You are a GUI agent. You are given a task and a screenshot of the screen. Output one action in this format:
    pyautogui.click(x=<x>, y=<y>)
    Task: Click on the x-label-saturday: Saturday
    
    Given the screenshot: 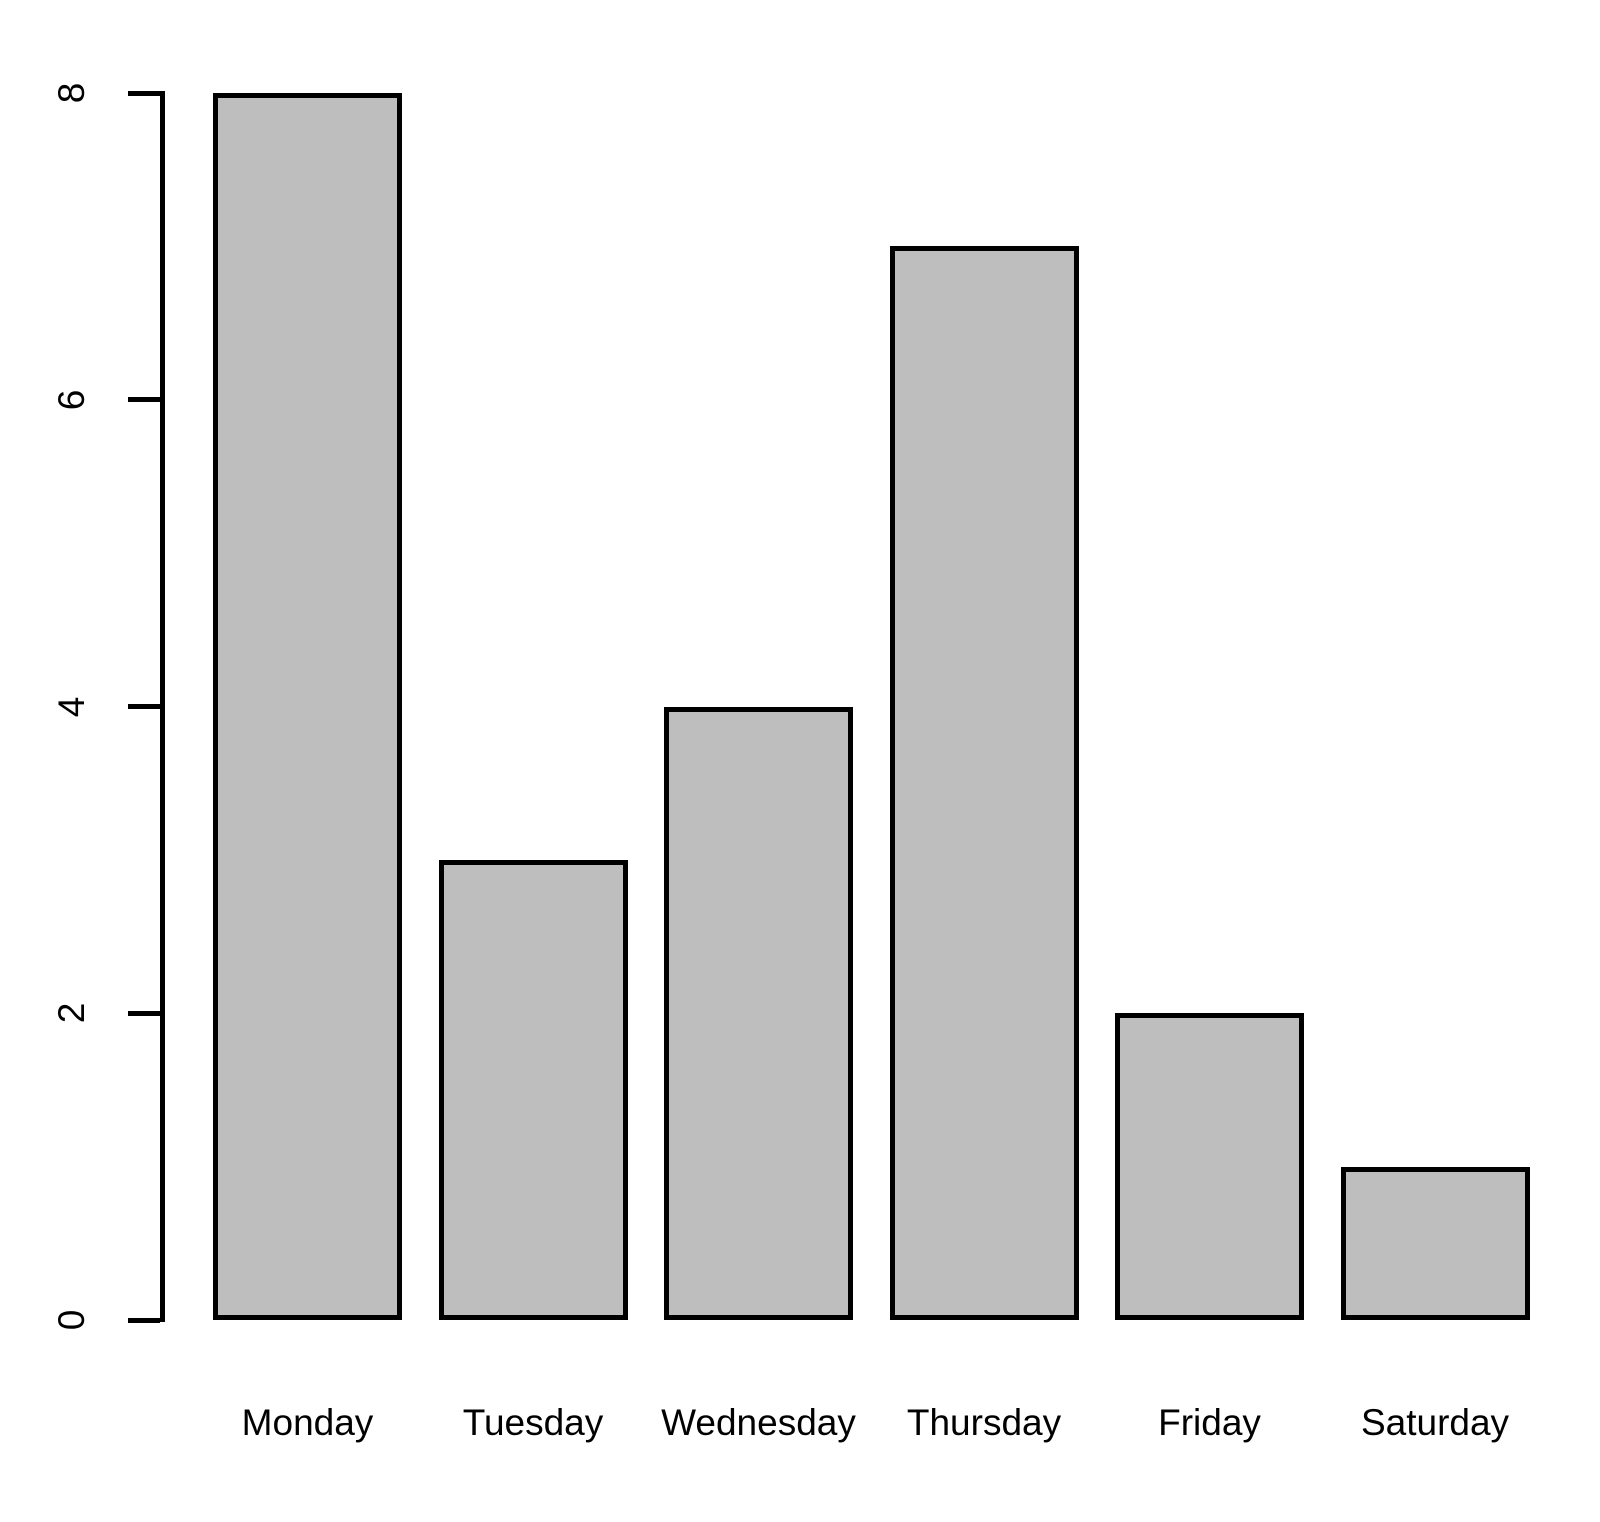 What is the action you would take?
    pyautogui.click(x=1435, y=1422)
    